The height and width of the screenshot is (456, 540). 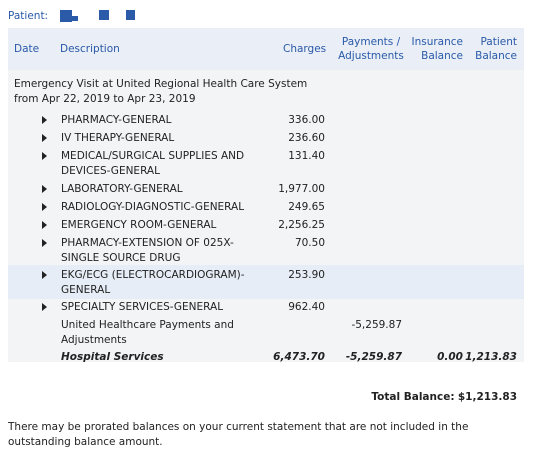 I want to click on subtotal-charges: 6,473.70, so click(x=299, y=357).